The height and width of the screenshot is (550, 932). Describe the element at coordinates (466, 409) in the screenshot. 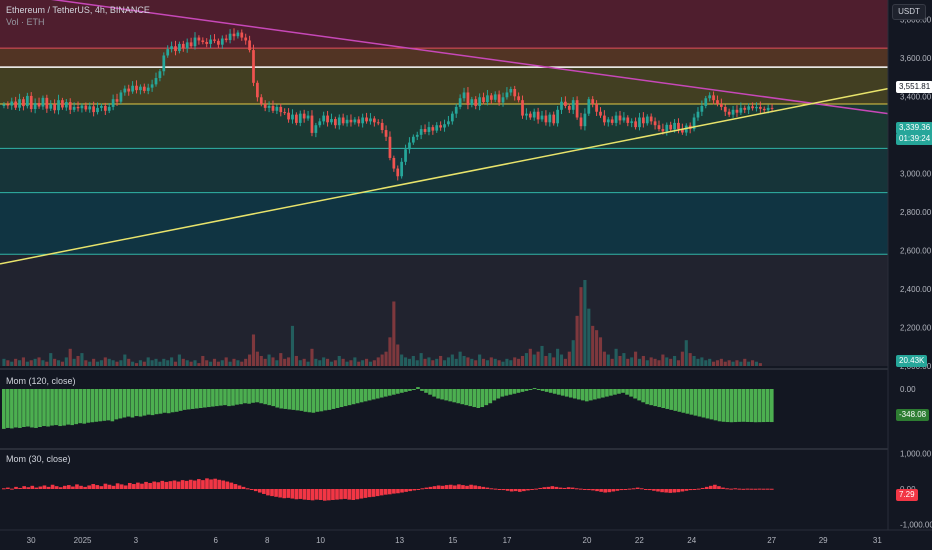

I see `pane-separators` at that location.